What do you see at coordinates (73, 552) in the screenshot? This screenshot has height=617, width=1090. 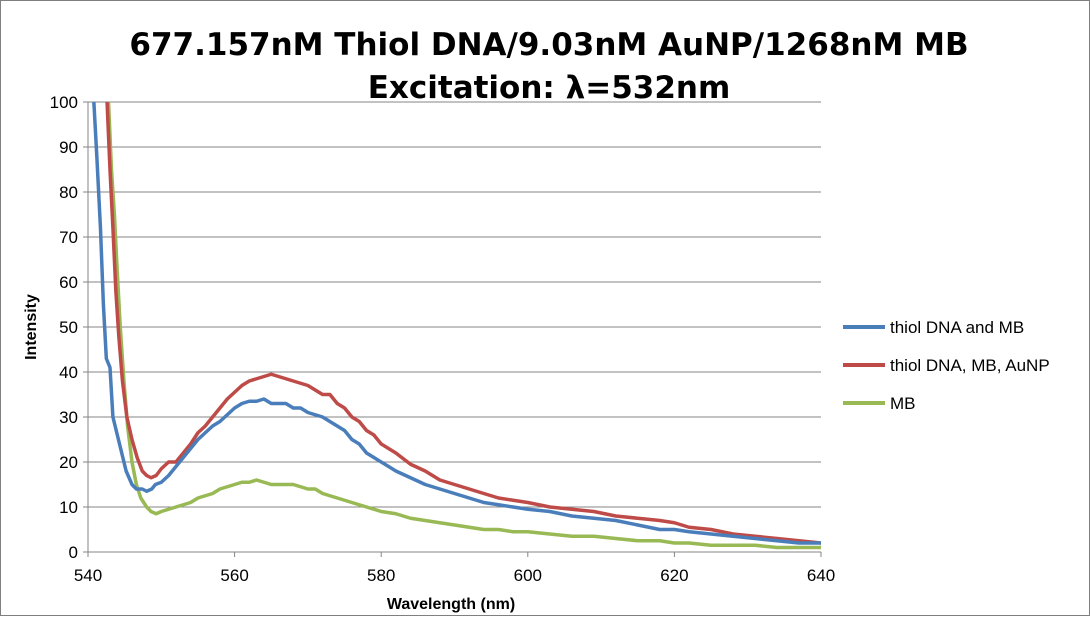 I see `y-tick-label: 0` at bounding box center [73, 552].